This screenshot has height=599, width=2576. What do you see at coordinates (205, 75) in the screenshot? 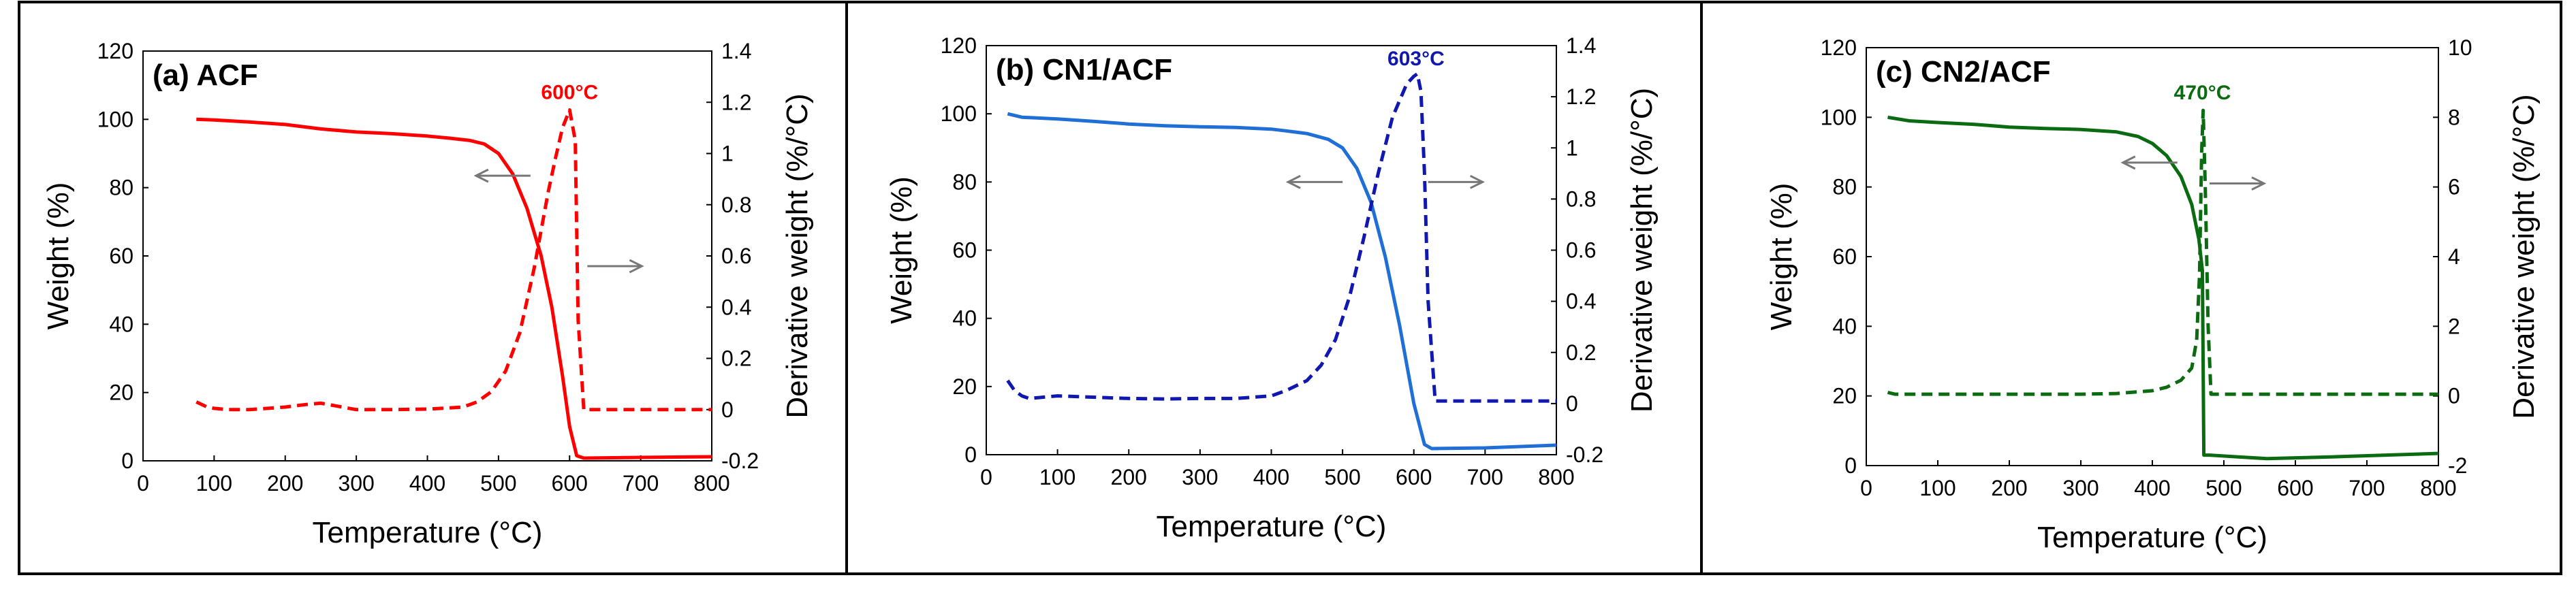
I see `panel-title: (a) ACF` at bounding box center [205, 75].